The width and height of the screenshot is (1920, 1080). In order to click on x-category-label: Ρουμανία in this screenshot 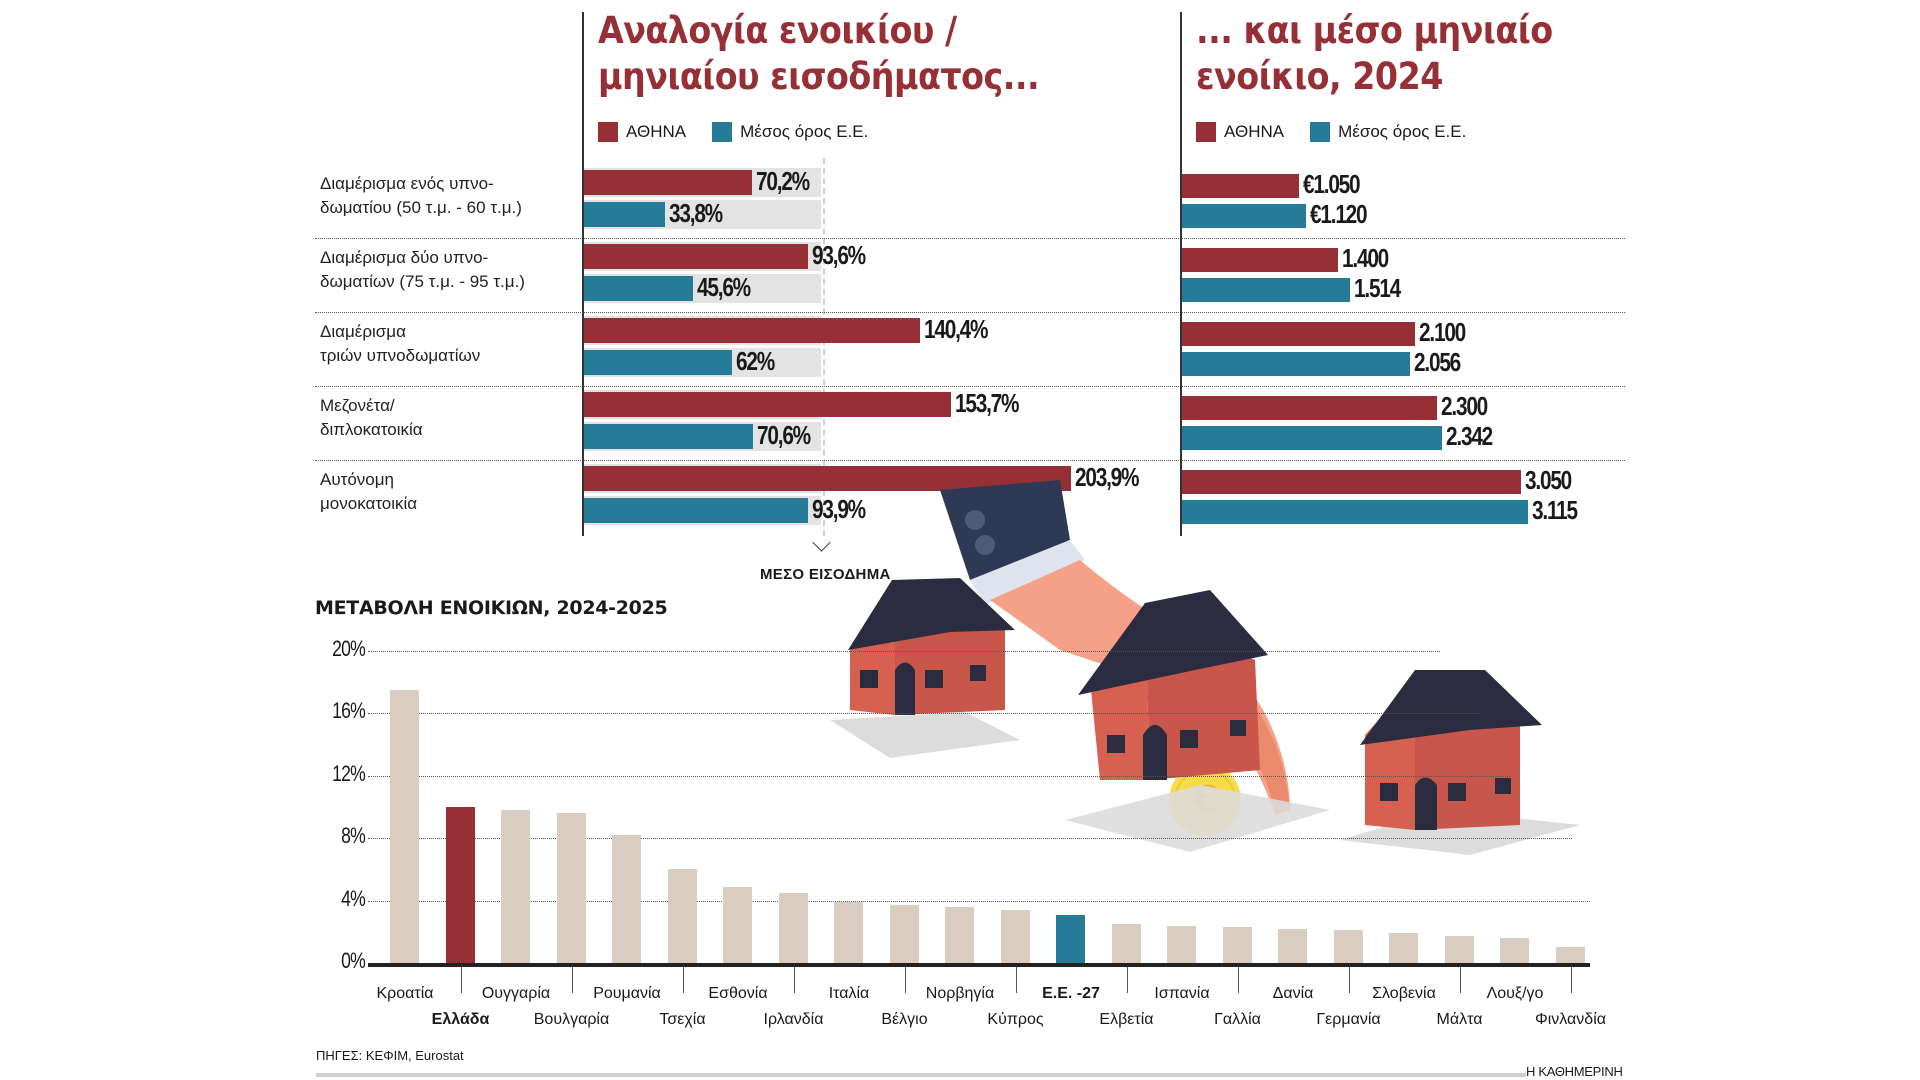, I will do `click(627, 993)`.